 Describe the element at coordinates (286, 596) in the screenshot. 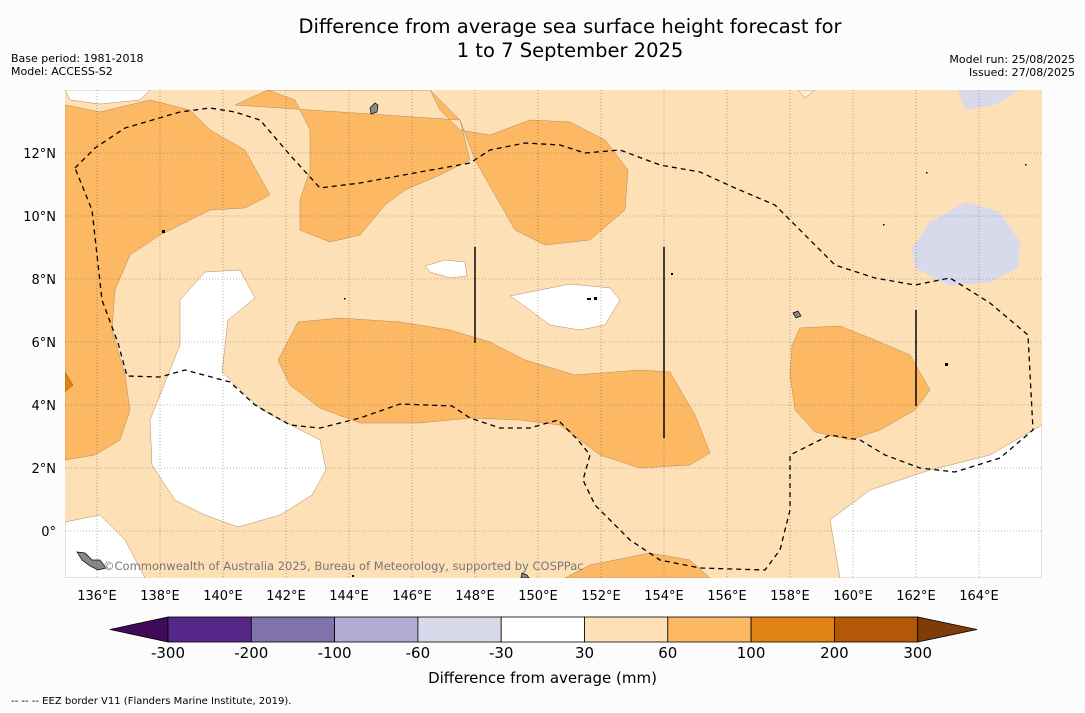

I see `x-tick-label: 142°E` at that location.